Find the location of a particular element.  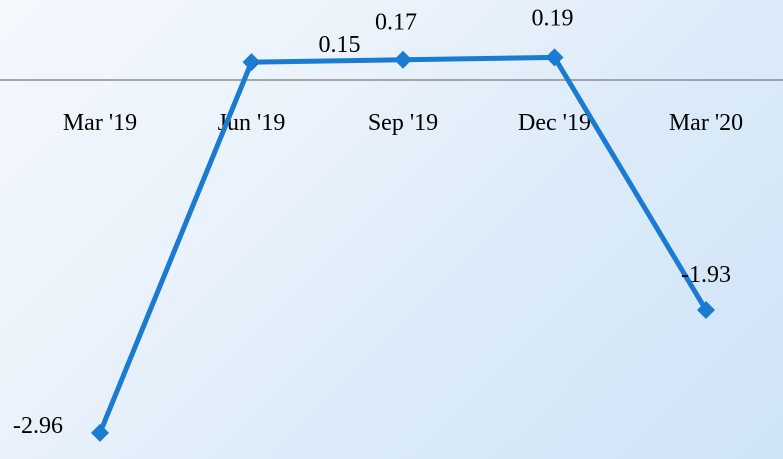

x-tick-label: Sep '19 is located at coordinates (403, 123).